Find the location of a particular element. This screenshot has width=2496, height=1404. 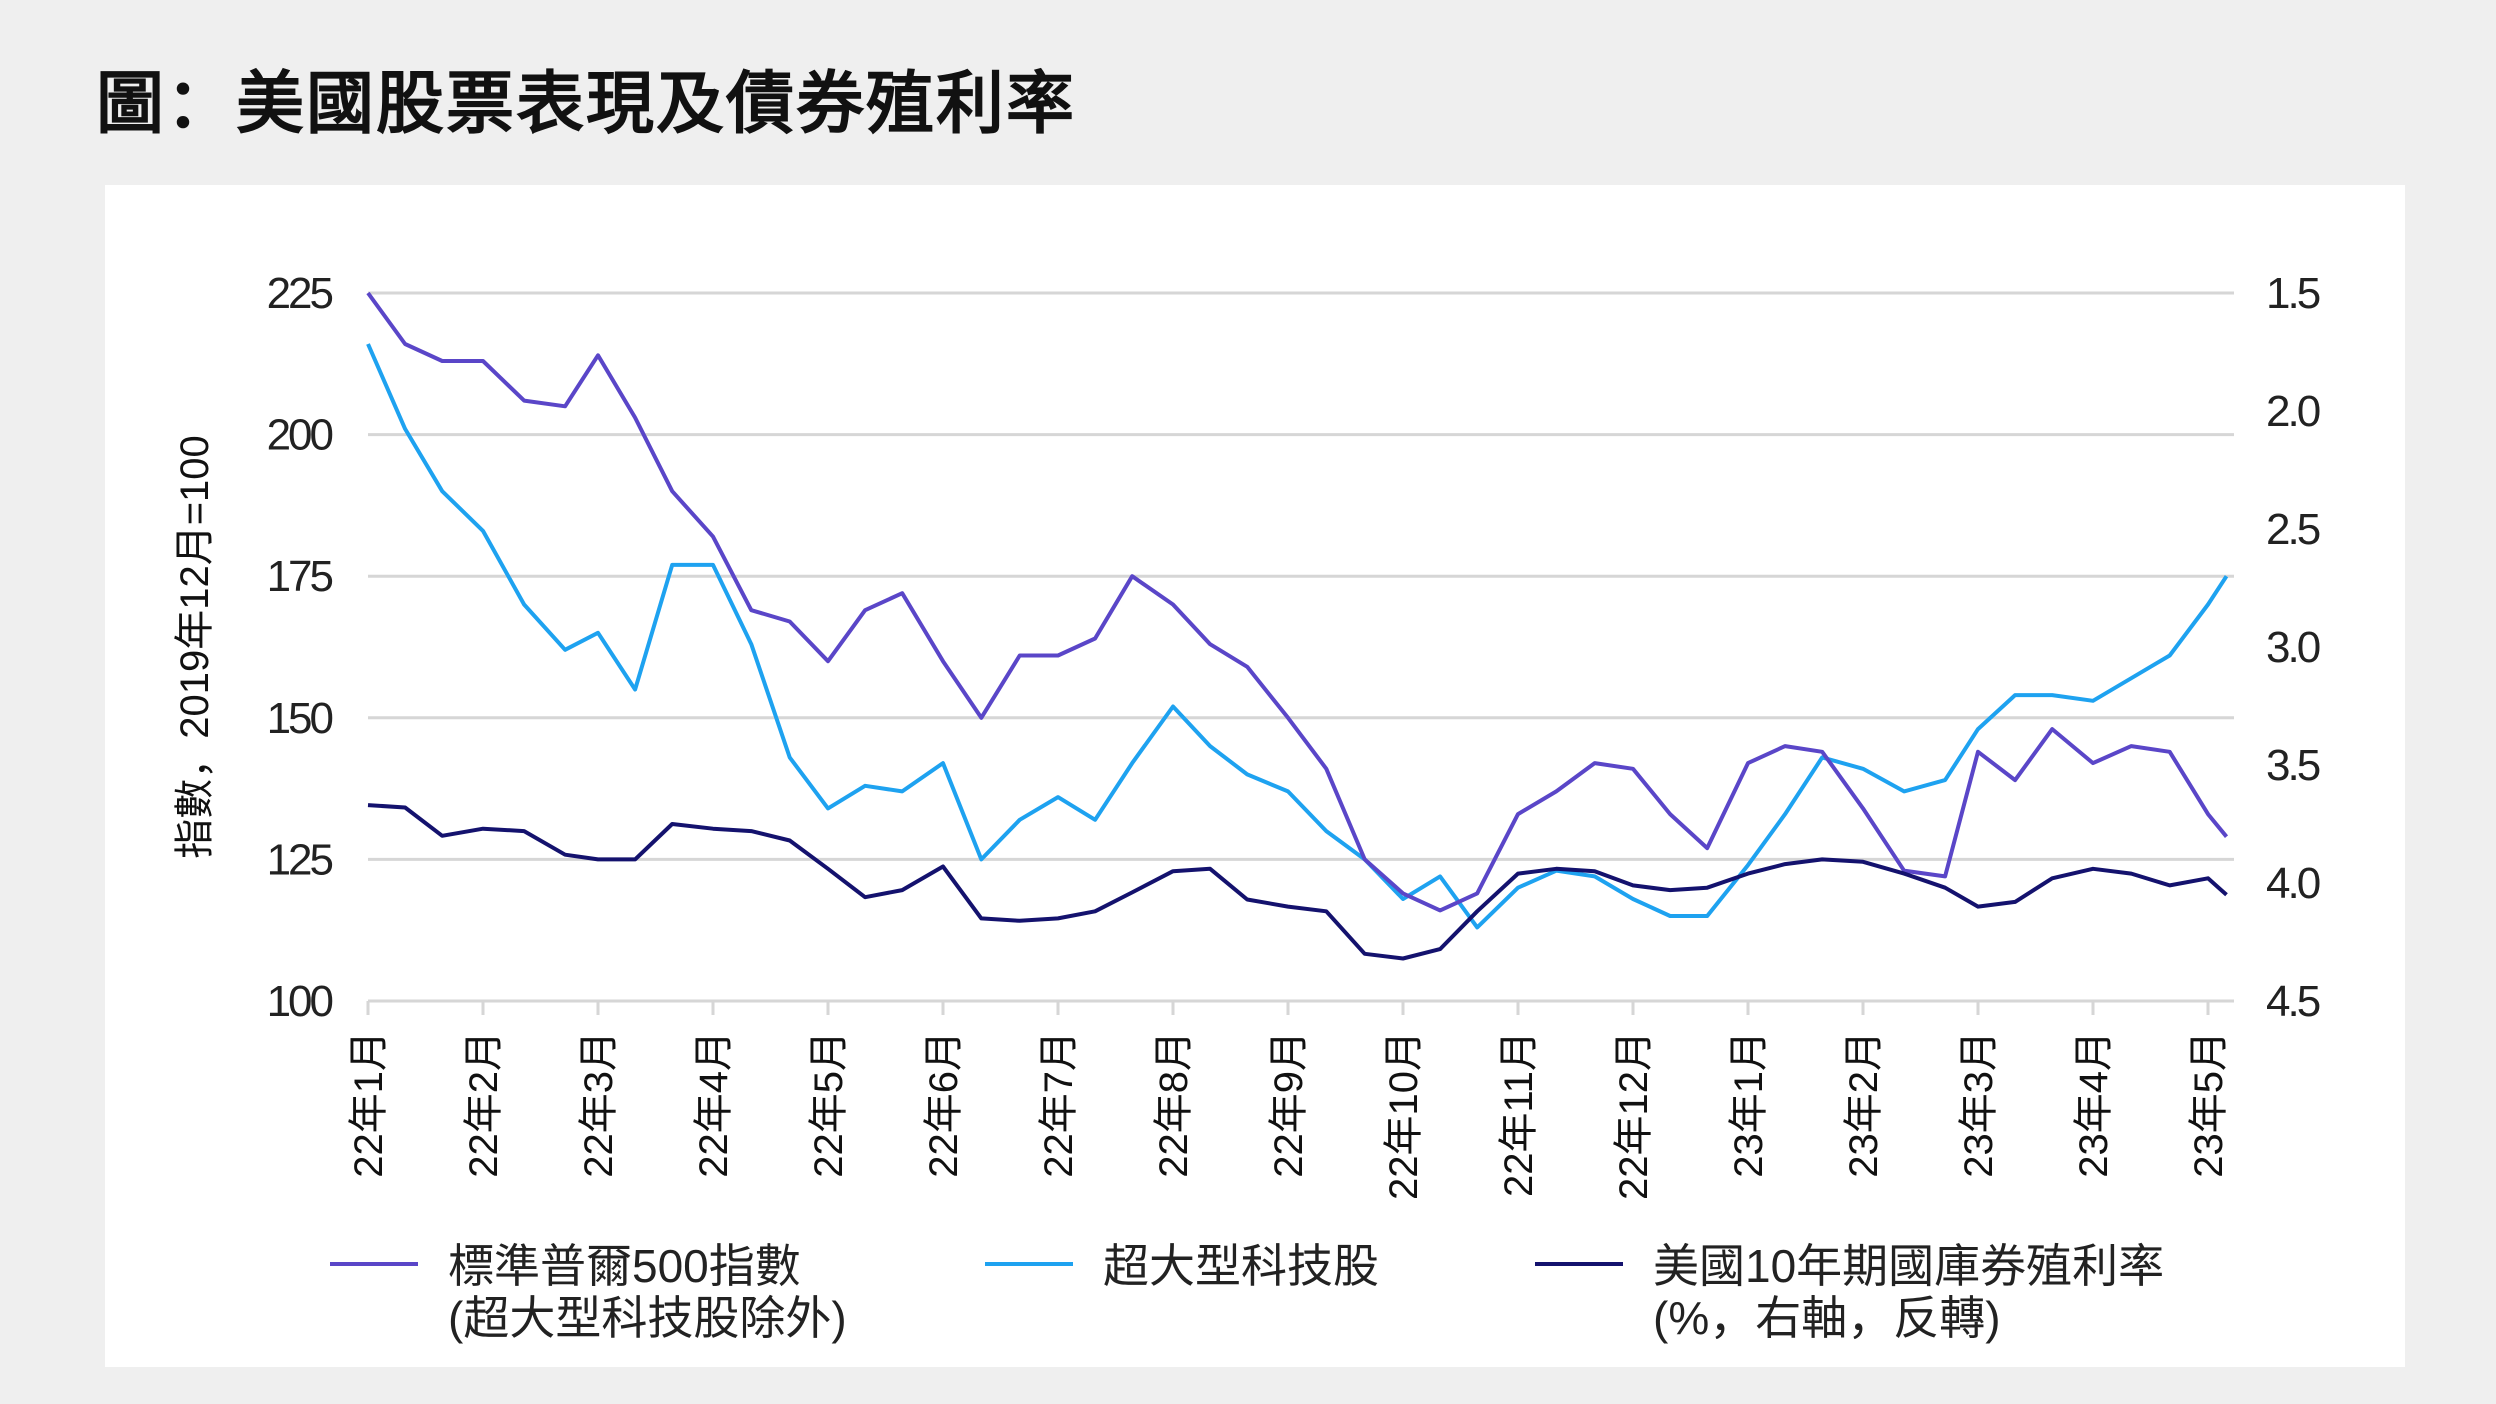

right-tick-label: 3.5 is located at coordinates (2293, 765).